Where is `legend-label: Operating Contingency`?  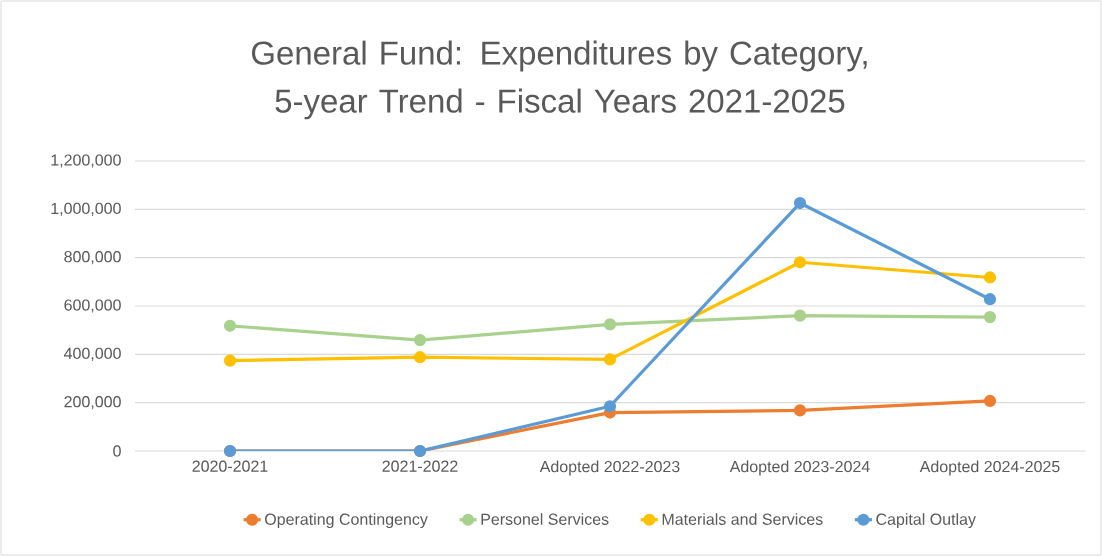 legend-label: Operating Contingency is located at coordinates (346, 521).